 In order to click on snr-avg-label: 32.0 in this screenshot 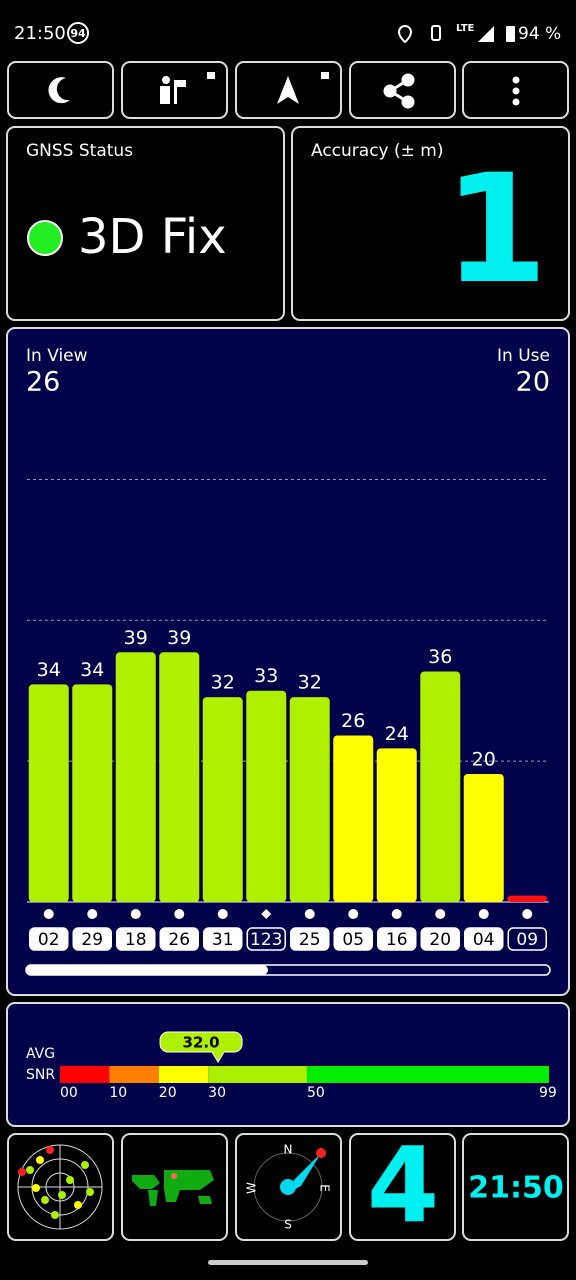, I will do `click(201, 1043)`.